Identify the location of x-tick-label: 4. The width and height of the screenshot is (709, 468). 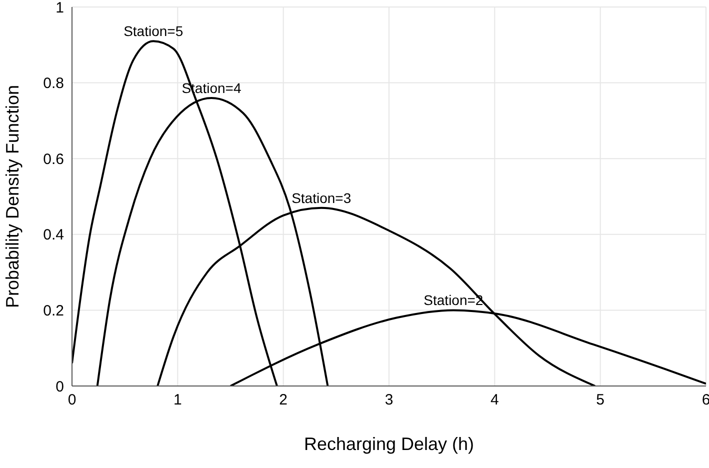
(494, 400).